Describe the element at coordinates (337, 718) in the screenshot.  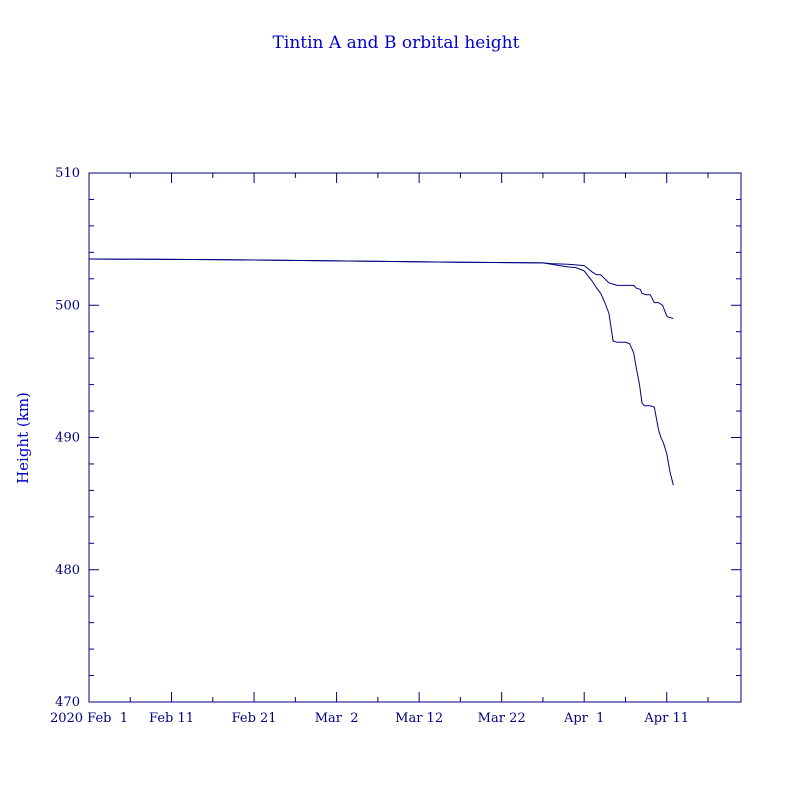
I see `x-tick-label: Mar 2` at that location.